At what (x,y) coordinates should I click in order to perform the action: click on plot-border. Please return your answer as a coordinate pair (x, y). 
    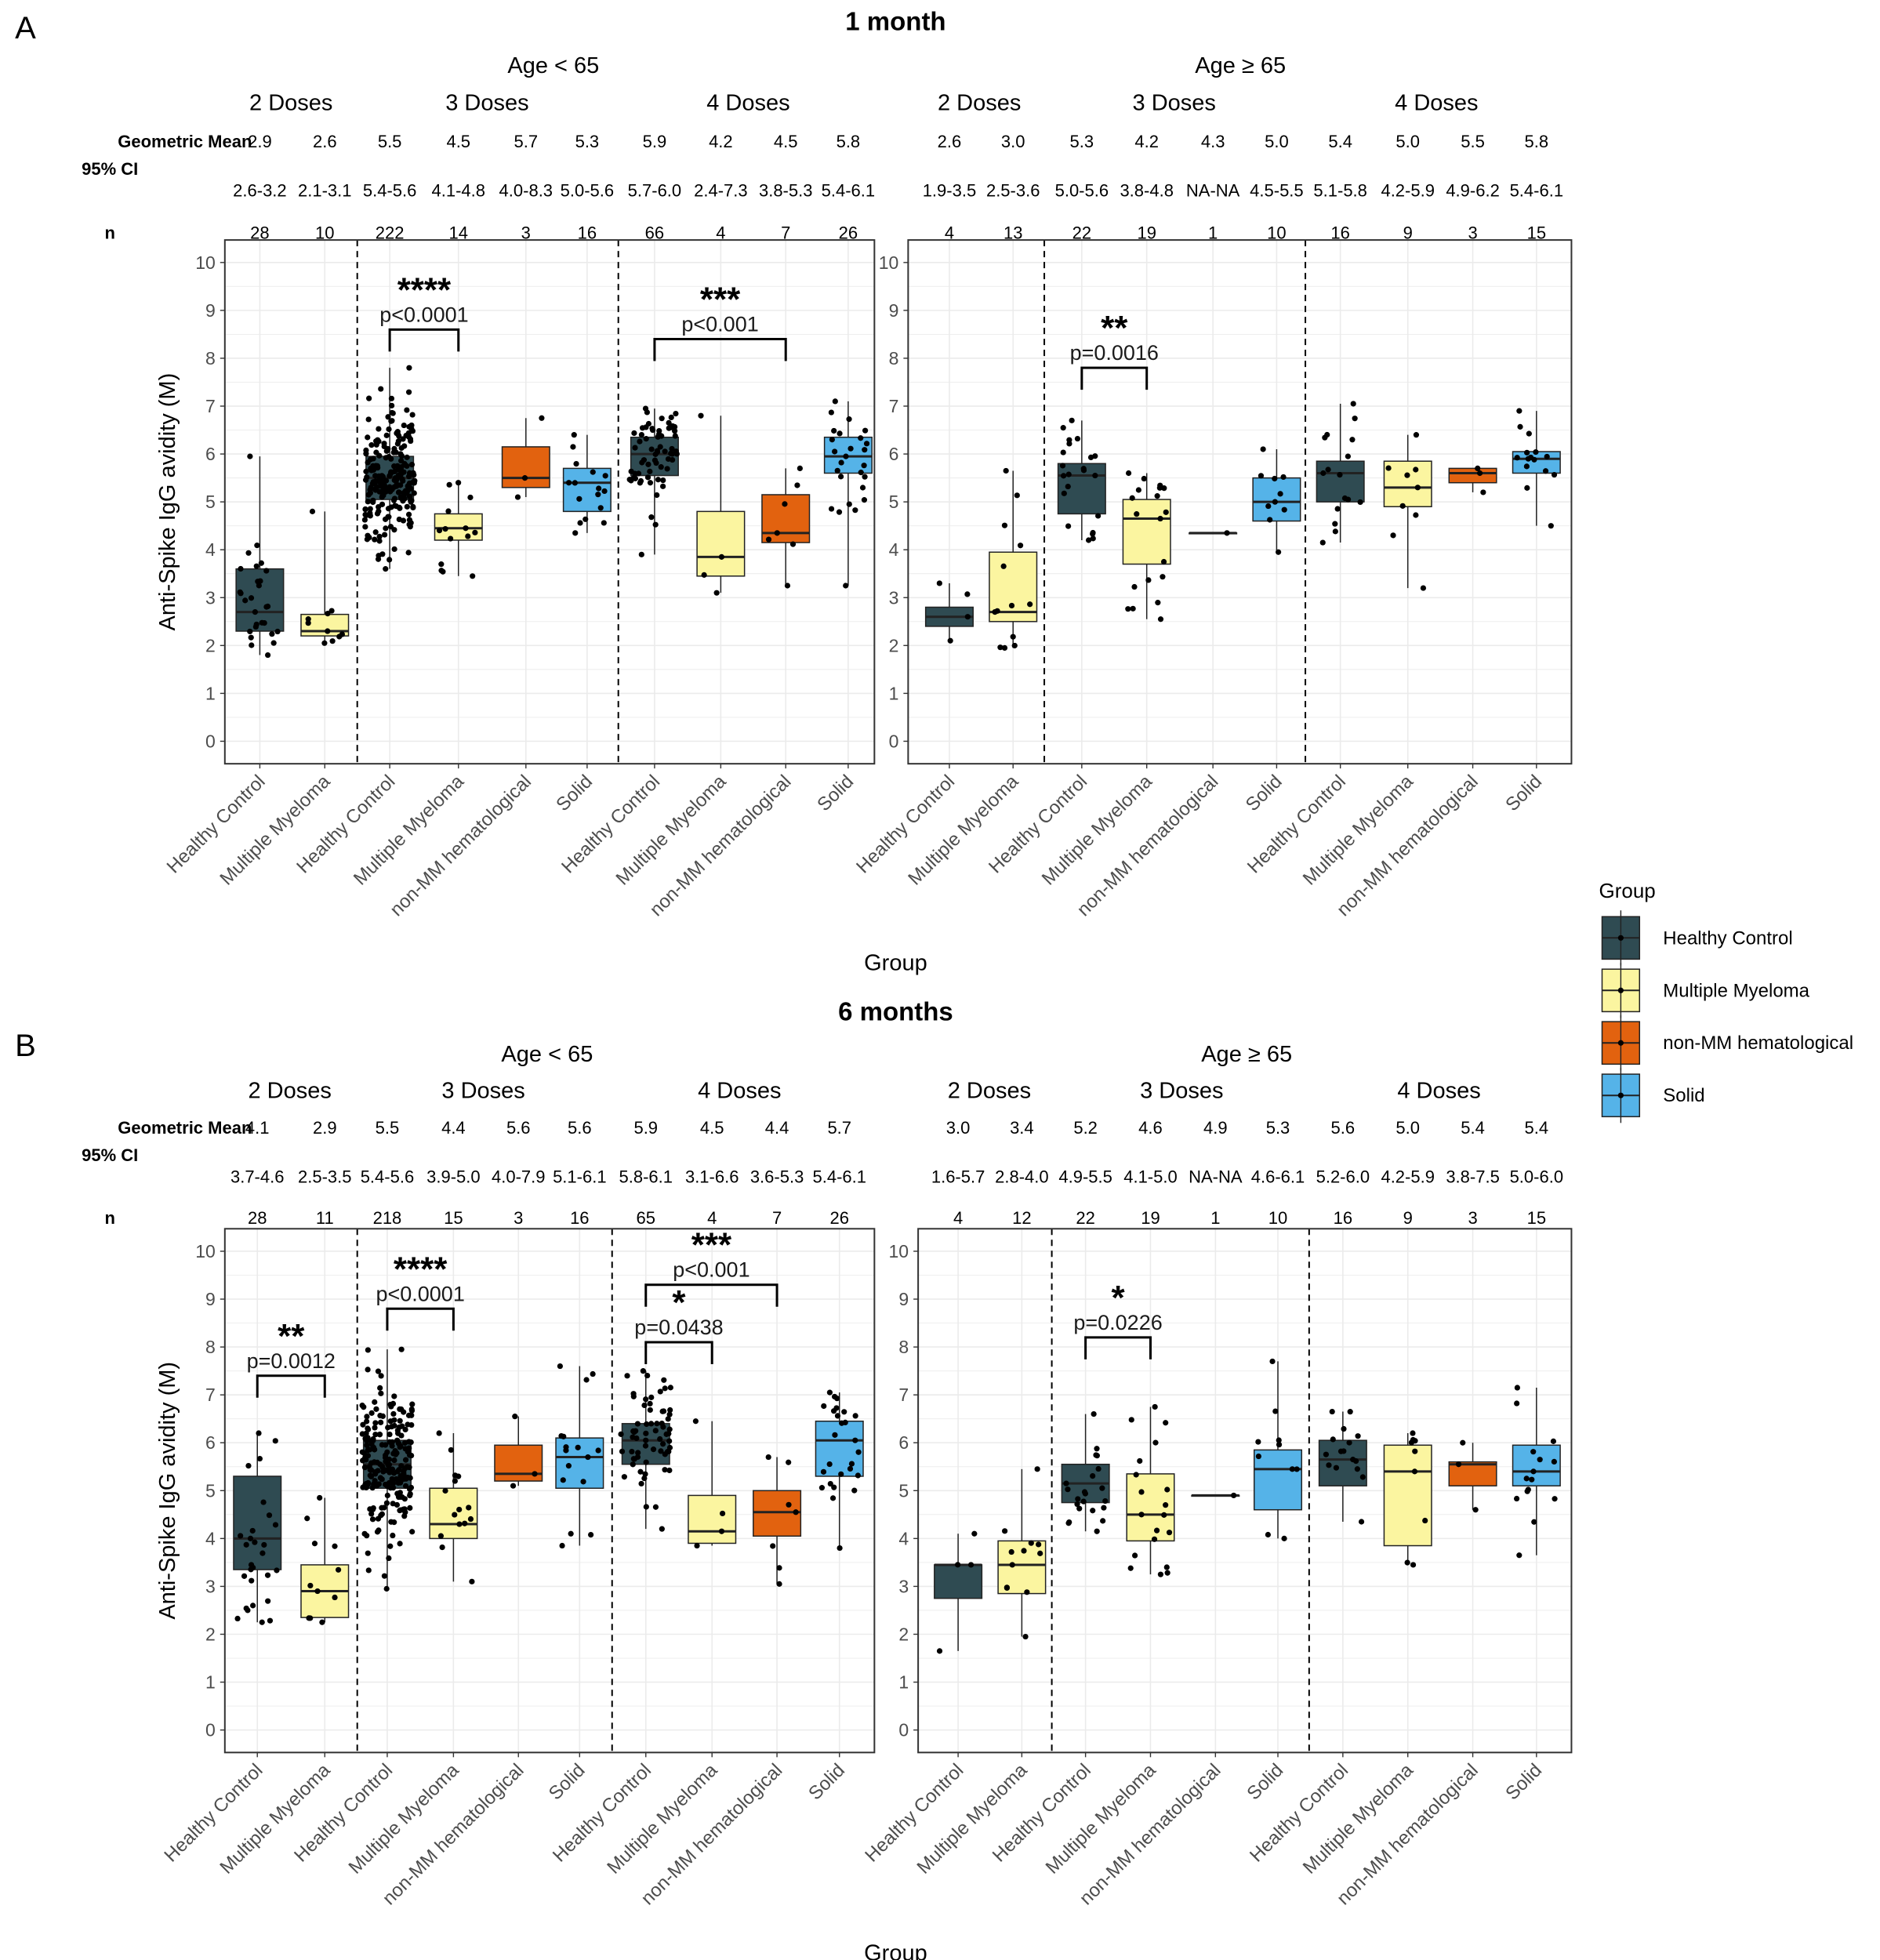
    Looking at the image, I should click on (1245, 1491).